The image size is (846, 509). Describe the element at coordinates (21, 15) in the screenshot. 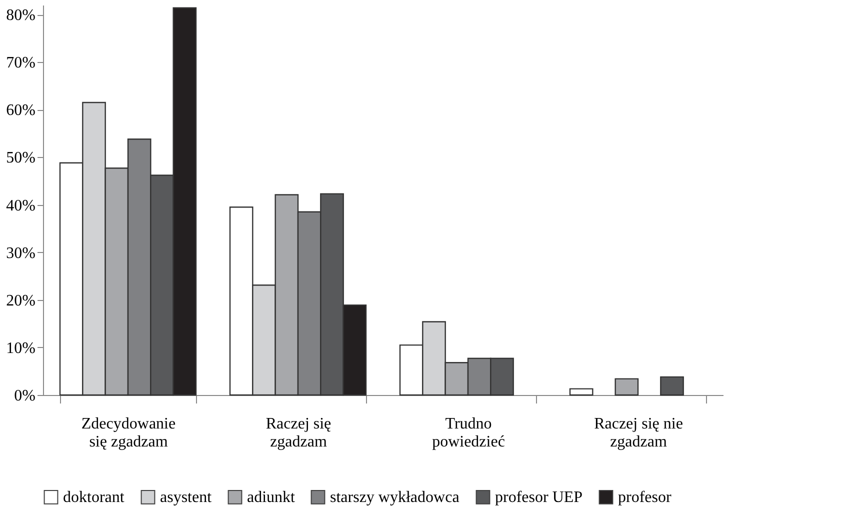

I see `y-tick-label: 80%` at that location.